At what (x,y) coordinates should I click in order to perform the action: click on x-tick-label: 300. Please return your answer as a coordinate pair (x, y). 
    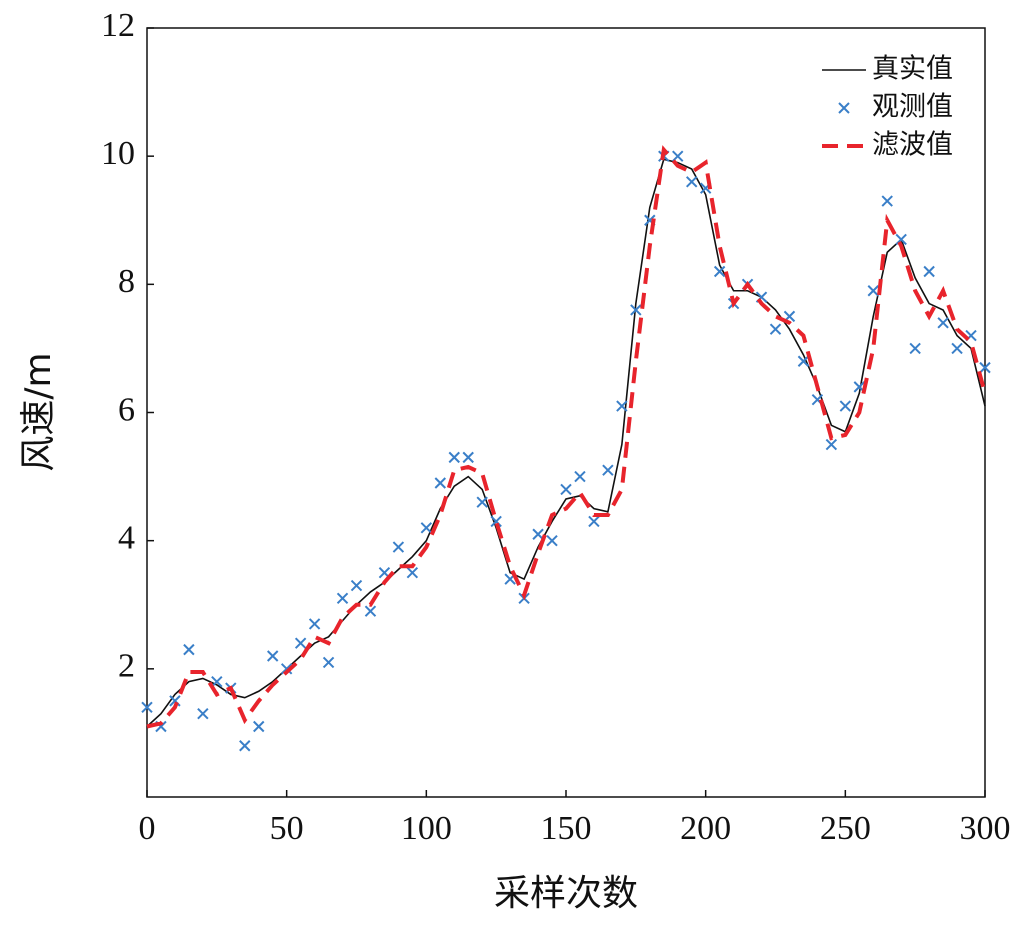
    Looking at the image, I should click on (985, 828).